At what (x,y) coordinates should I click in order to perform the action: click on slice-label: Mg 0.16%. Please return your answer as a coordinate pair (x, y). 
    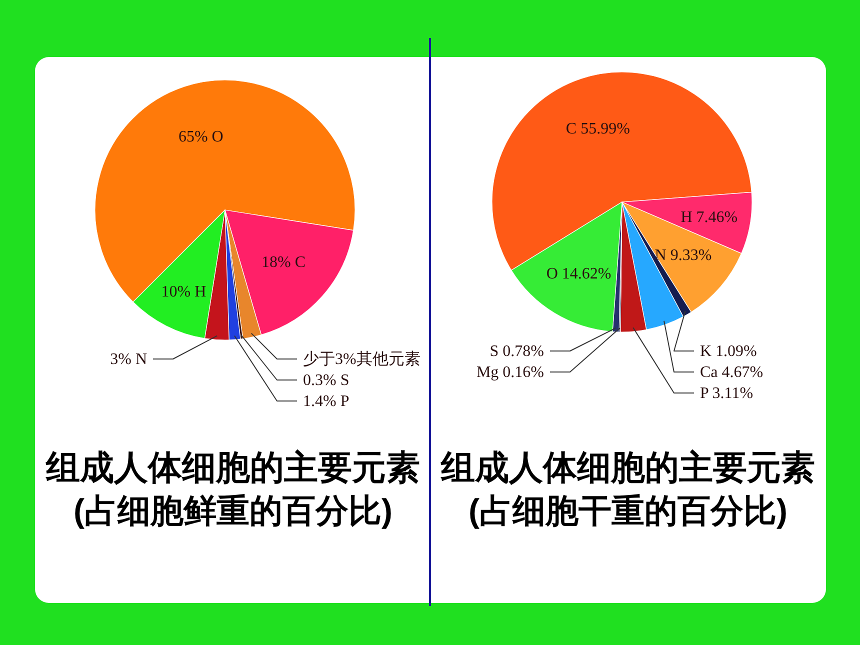
    Looking at the image, I should click on (510, 372).